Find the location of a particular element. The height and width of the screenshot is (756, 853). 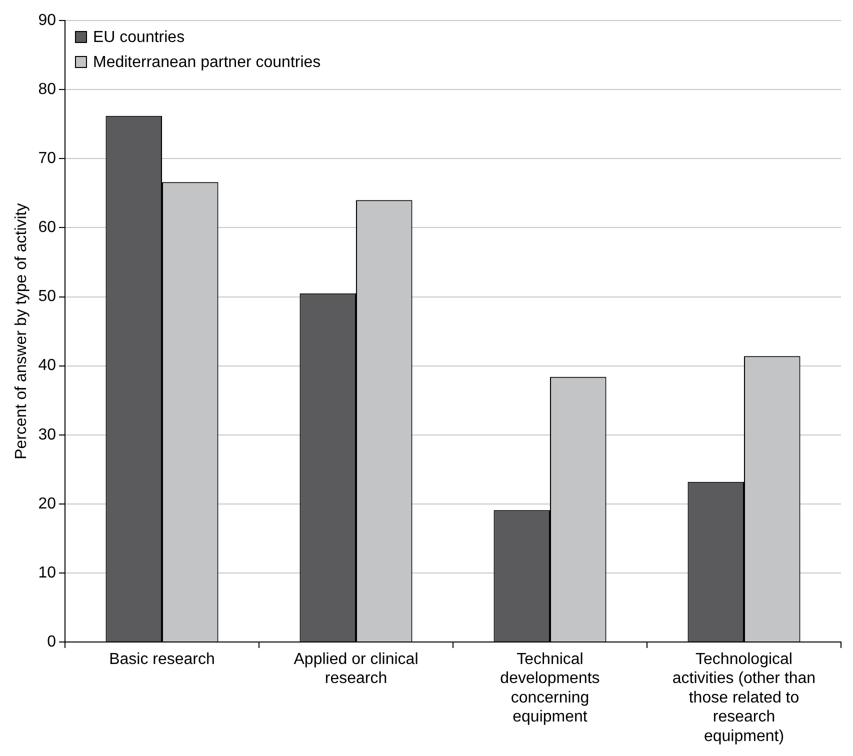

legend-label: EU countries is located at coordinates (138, 38).